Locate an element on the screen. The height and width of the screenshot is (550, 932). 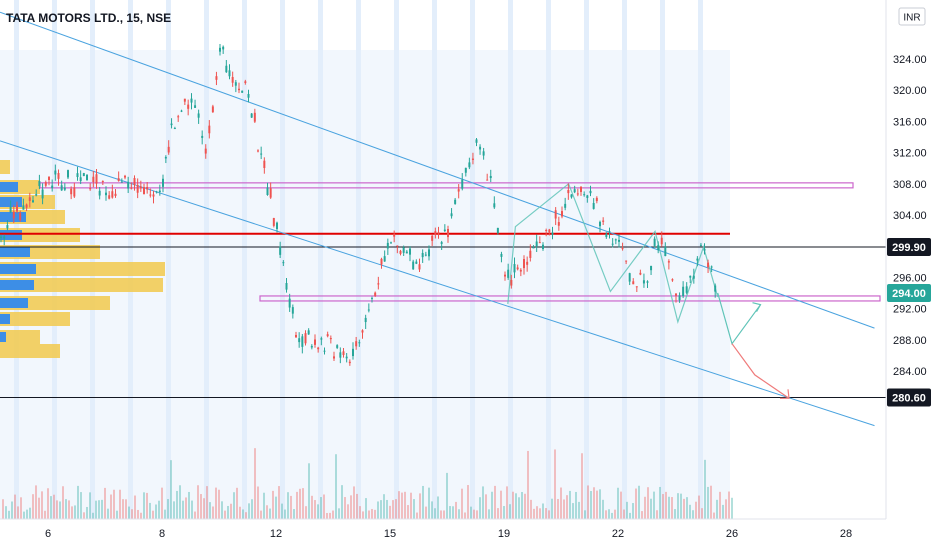
x-tick-label: 12 is located at coordinates (276, 534).